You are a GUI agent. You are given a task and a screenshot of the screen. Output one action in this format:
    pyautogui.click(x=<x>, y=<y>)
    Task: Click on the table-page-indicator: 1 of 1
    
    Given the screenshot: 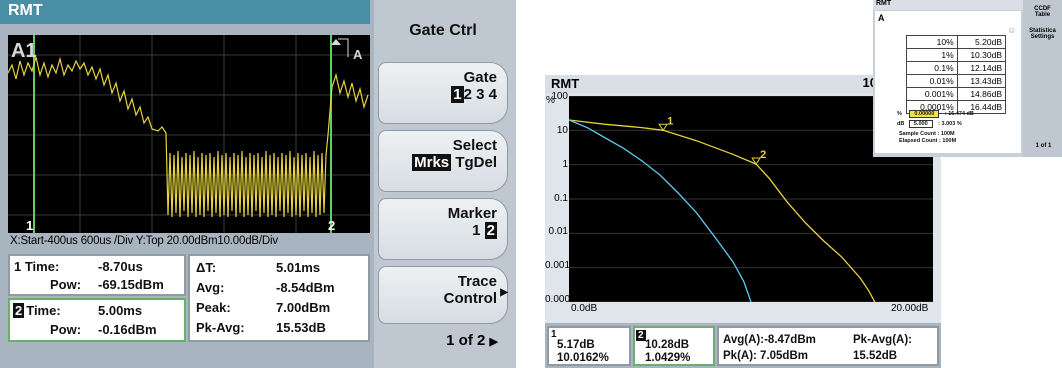 What is the action you would take?
    pyautogui.click(x=1043, y=146)
    